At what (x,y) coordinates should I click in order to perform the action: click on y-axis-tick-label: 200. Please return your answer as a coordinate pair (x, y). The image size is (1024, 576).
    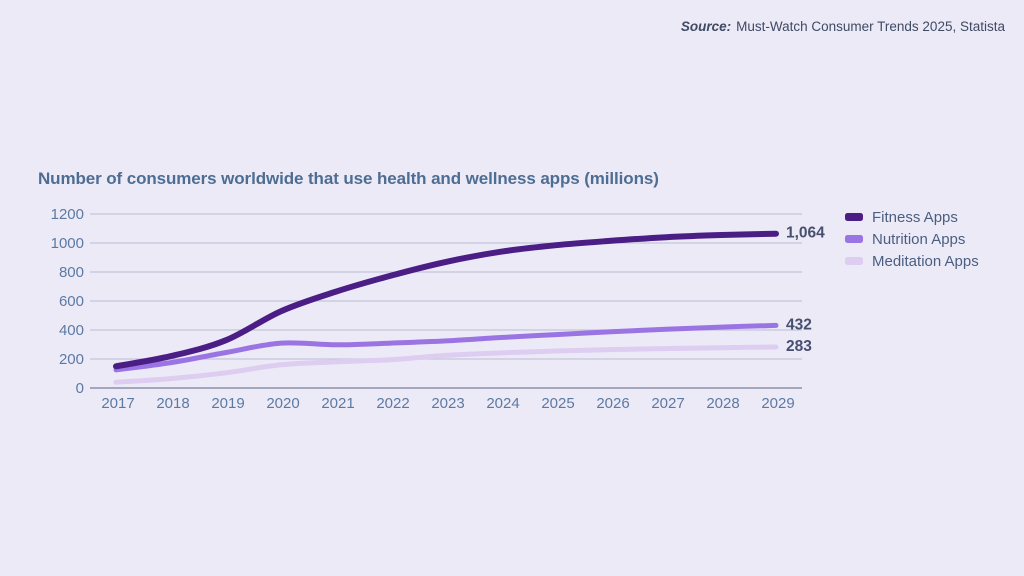
    Looking at the image, I should click on (71, 359).